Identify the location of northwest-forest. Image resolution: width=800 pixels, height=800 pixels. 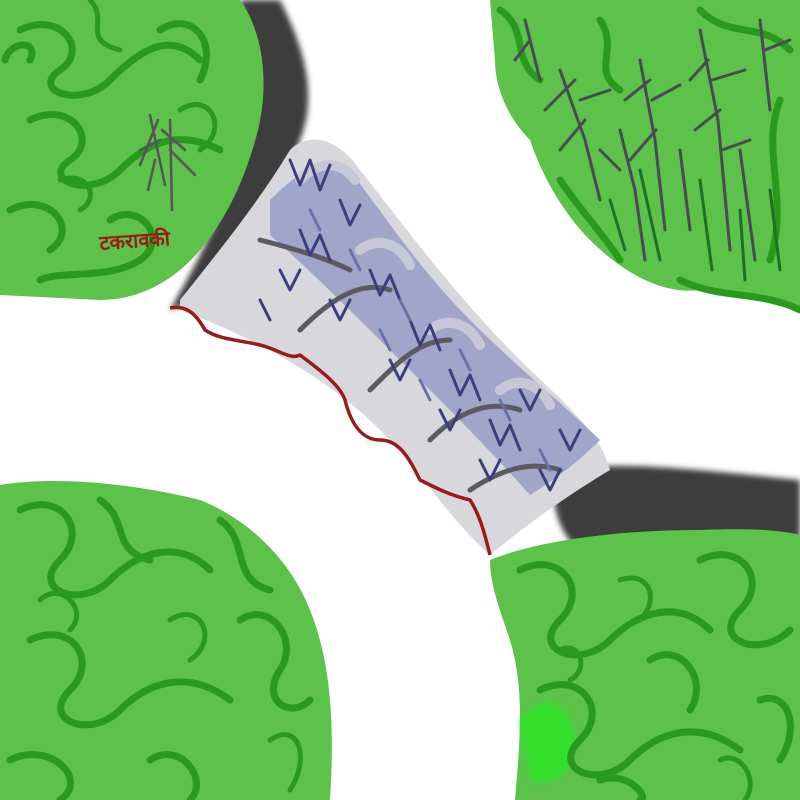
(132, 150).